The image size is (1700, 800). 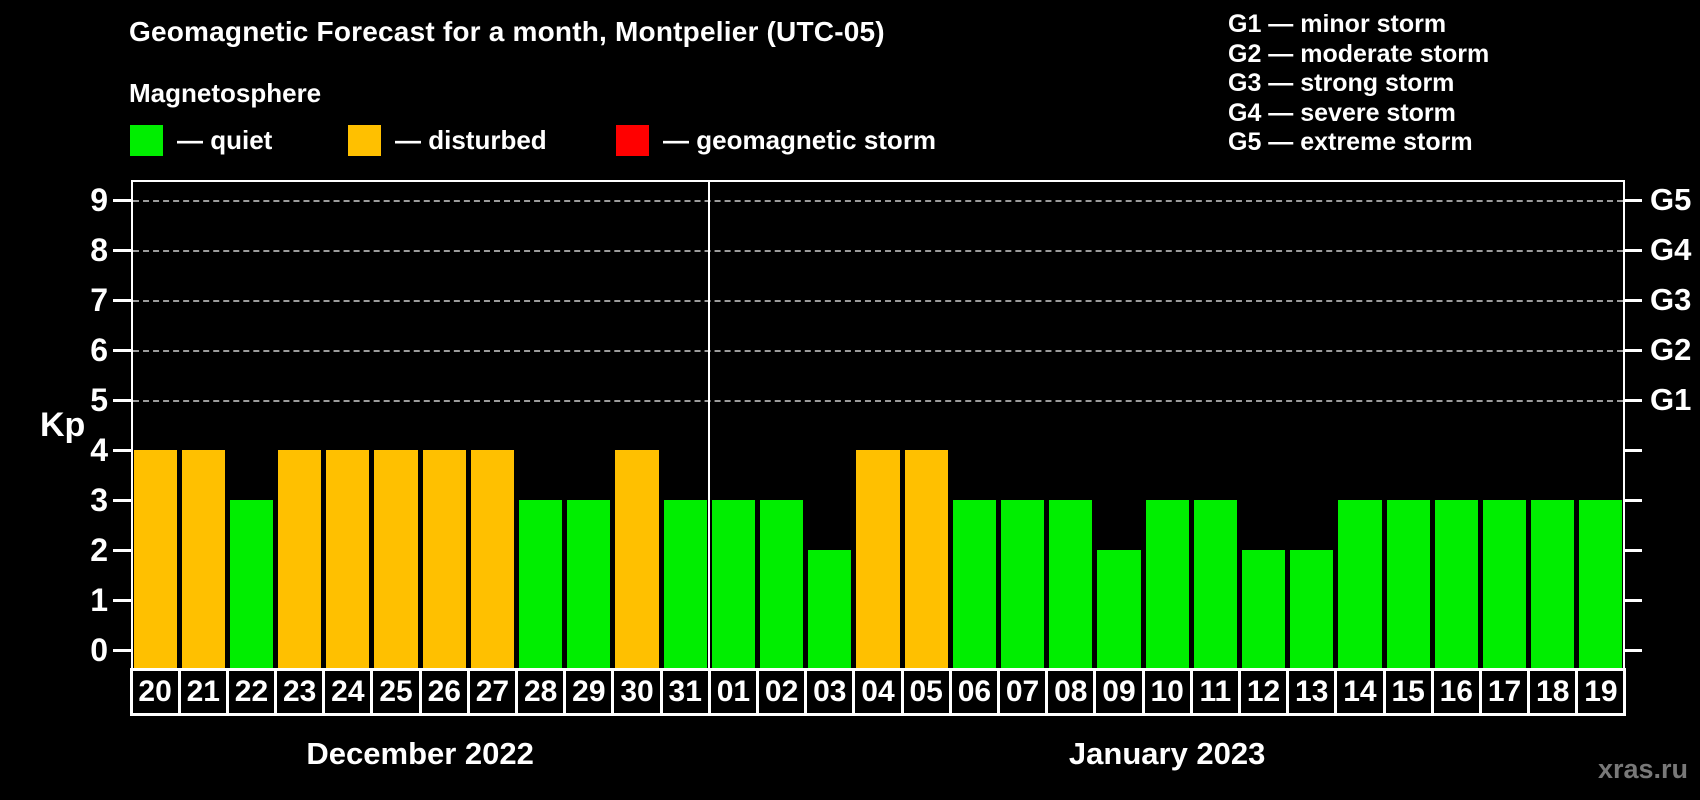 I want to click on day-label-19: 19, so click(x=1601, y=692).